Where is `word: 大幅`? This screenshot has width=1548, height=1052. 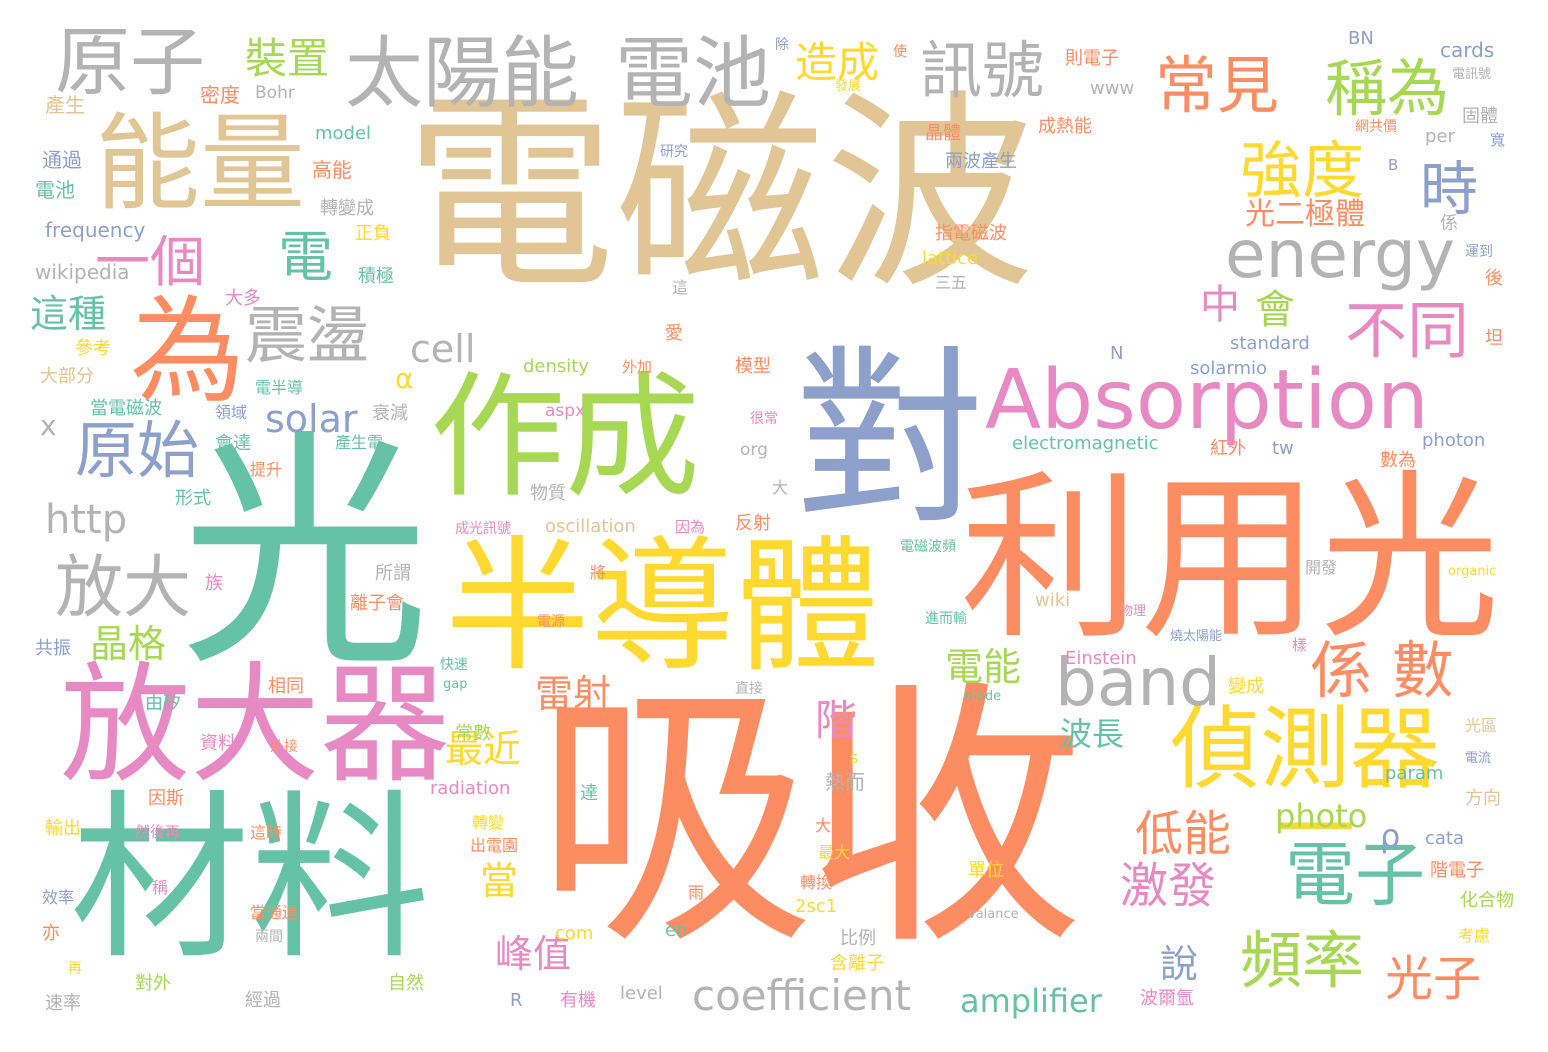 word: 大幅 is located at coordinates (831, 825).